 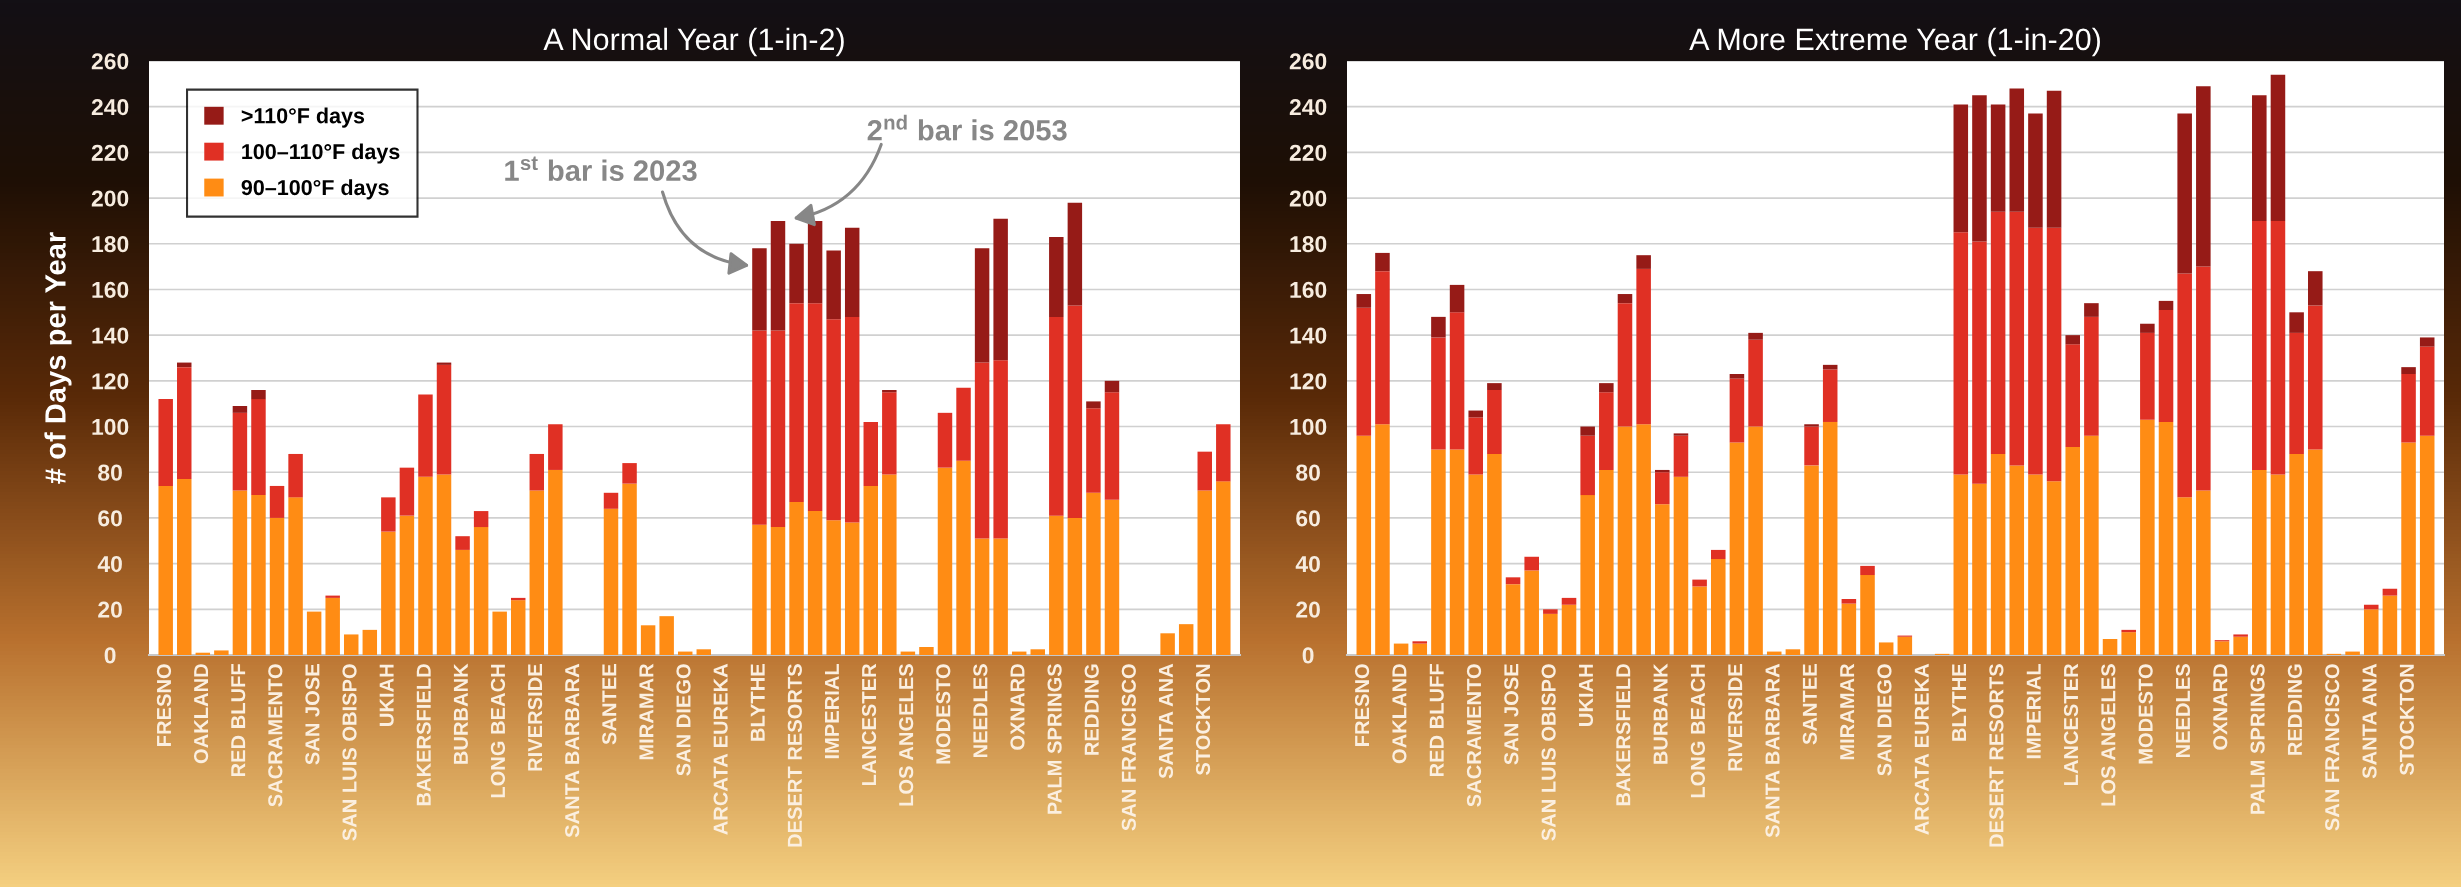 What do you see at coordinates (906, 735) in the screenshot?
I see `x-tick-label: LOS ANGELES` at bounding box center [906, 735].